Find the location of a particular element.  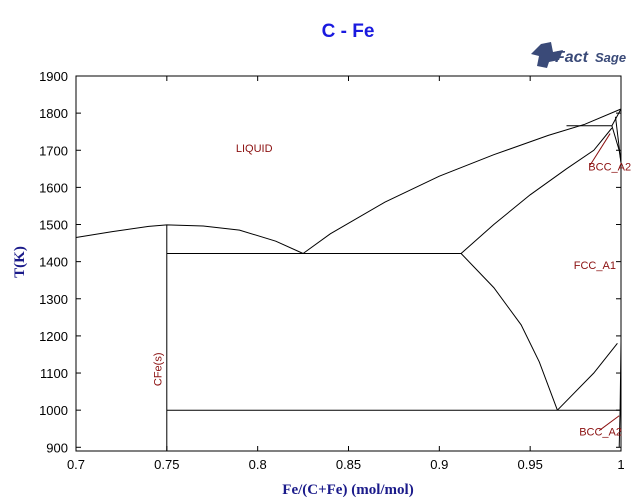

bcc-fcc-boundary is located at coordinates (587, 376).